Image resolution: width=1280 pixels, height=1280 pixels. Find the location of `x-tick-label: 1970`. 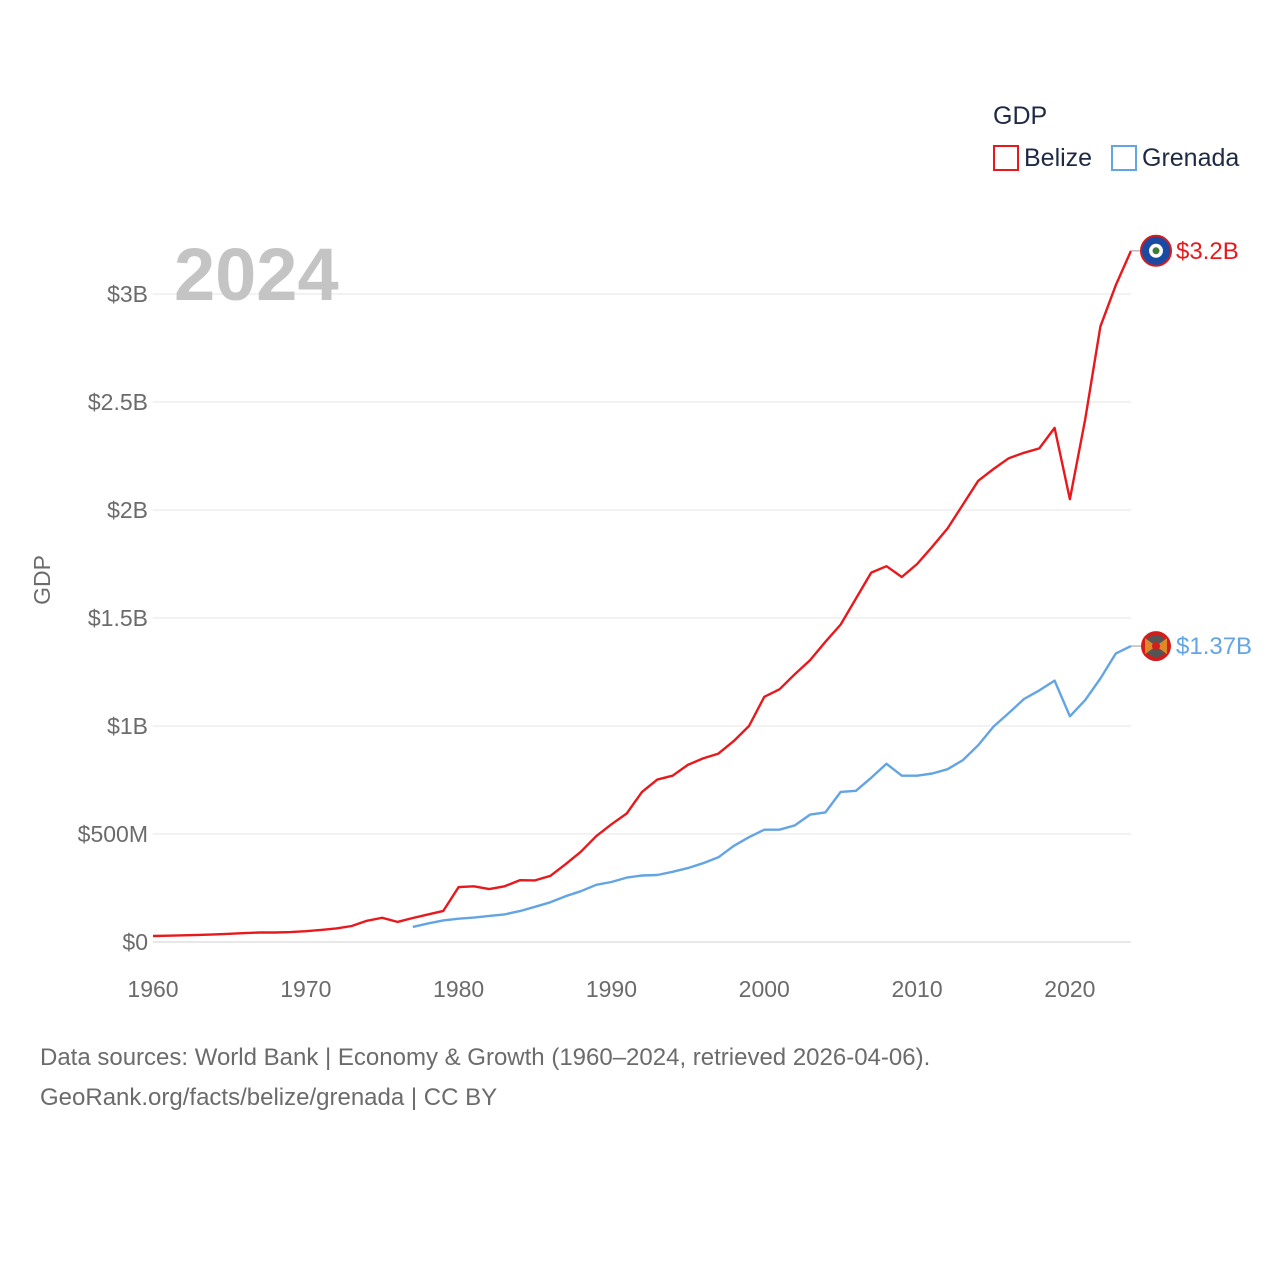

x-tick-label: 1970 is located at coordinates (305, 989).